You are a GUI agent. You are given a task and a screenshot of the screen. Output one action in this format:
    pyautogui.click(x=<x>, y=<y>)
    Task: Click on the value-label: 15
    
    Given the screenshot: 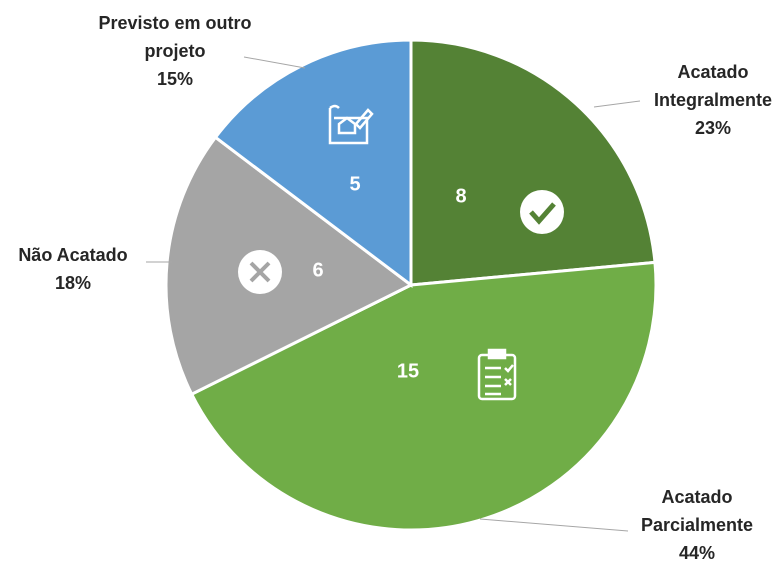 What is the action you would take?
    pyautogui.click(x=408, y=371)
    